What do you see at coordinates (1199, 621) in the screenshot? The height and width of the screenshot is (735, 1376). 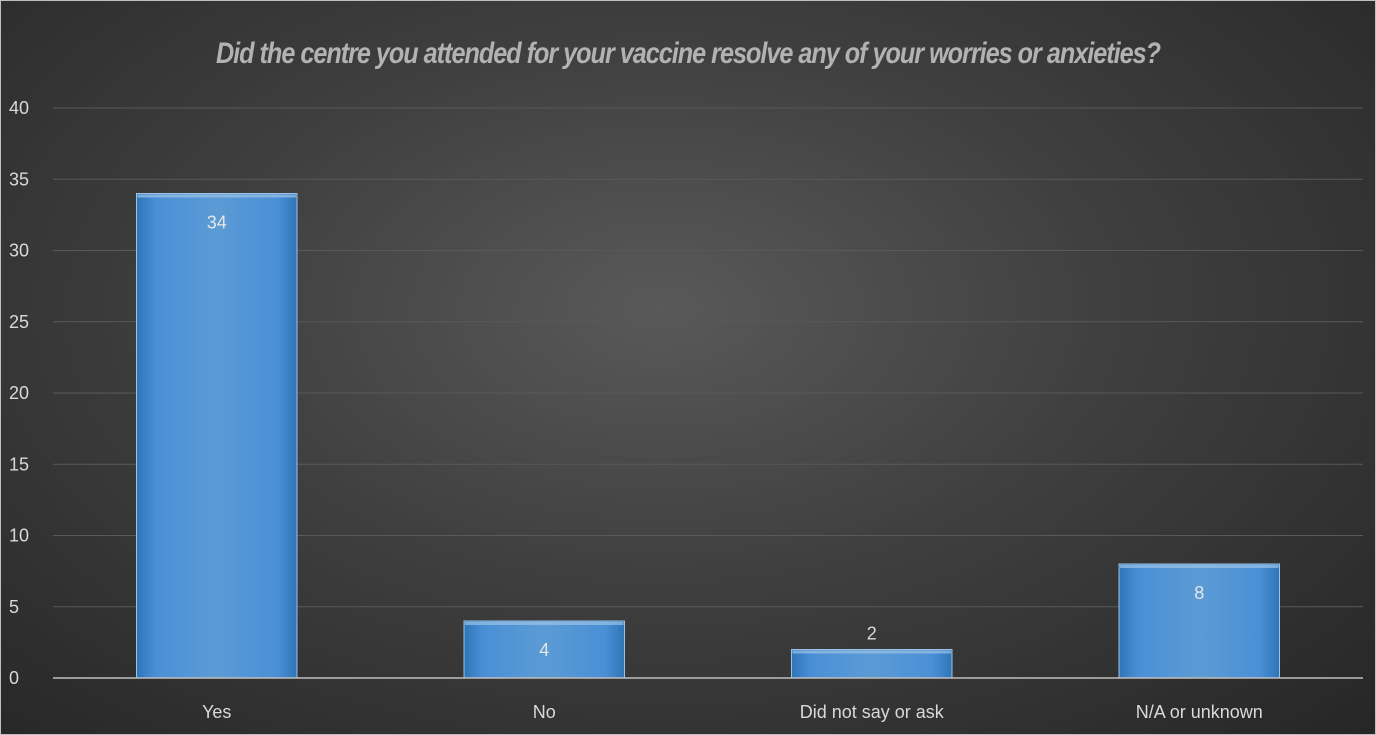 I see `bar-n-a-or-unknown` at bounding box center [1199, 621].